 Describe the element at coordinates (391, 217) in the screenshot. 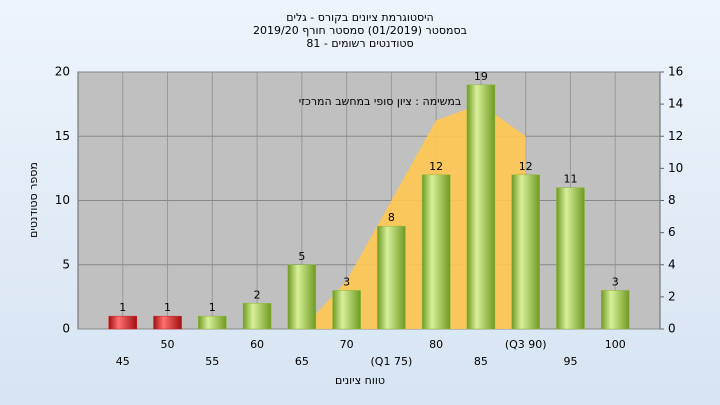

I see `value-label: 8` at that location.